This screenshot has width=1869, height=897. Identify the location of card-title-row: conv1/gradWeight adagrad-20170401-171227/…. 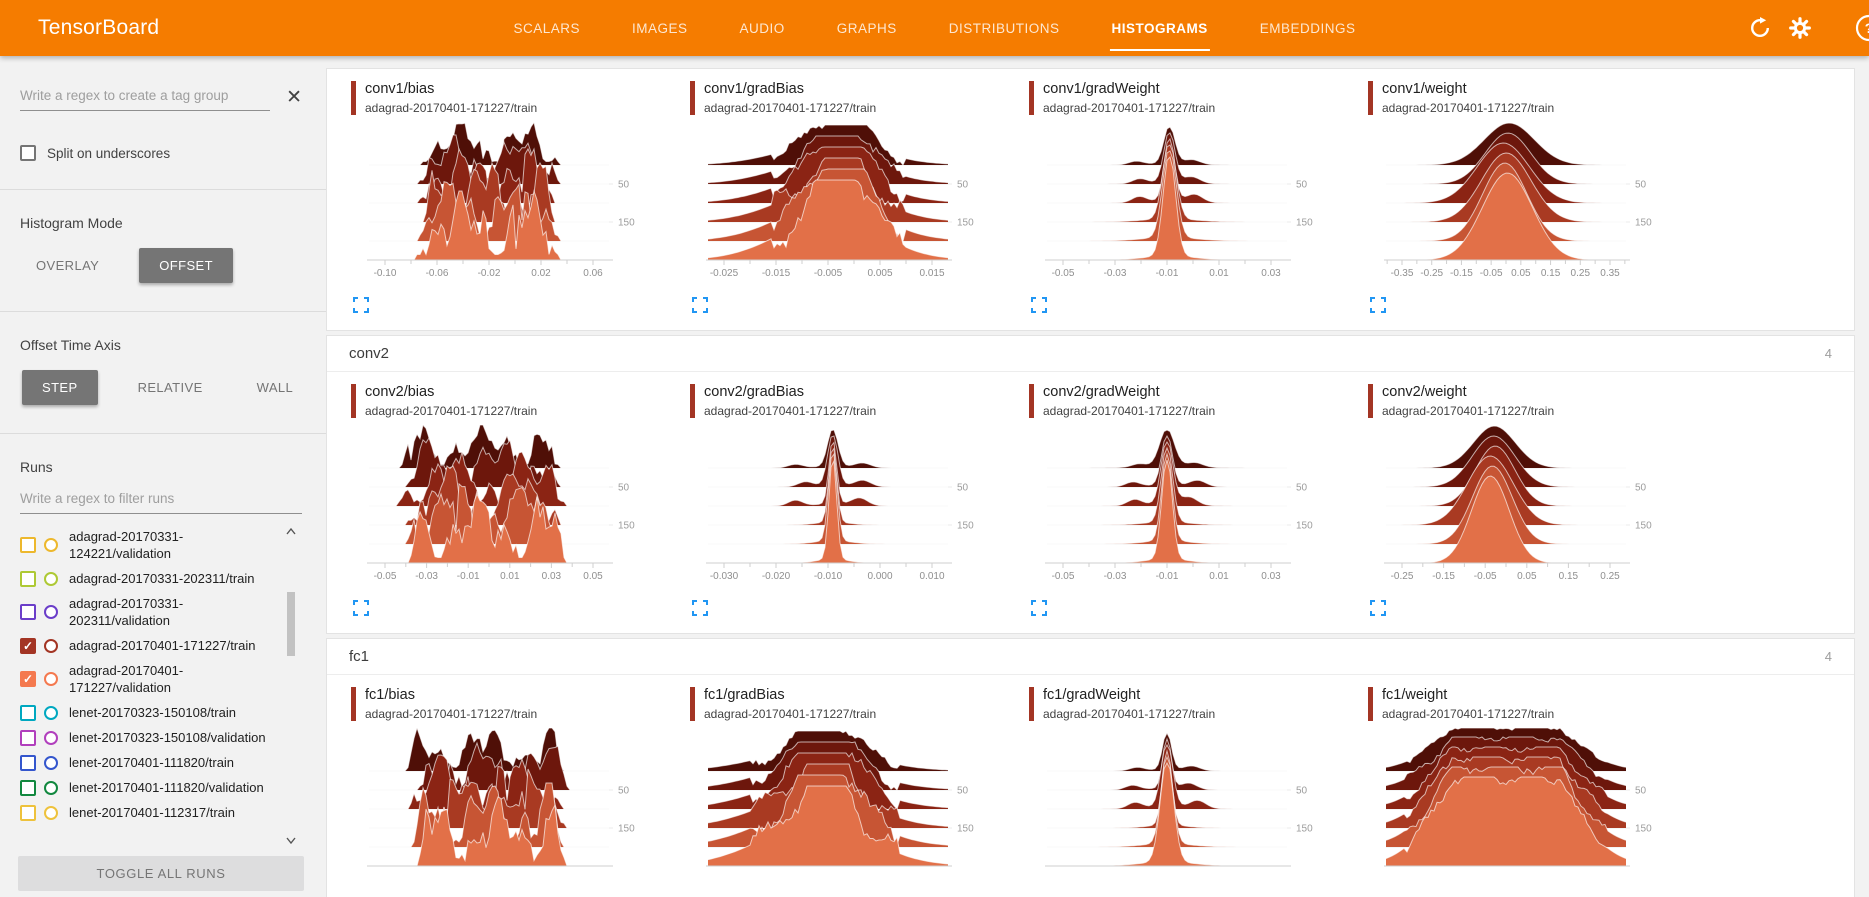
(1198, 98).